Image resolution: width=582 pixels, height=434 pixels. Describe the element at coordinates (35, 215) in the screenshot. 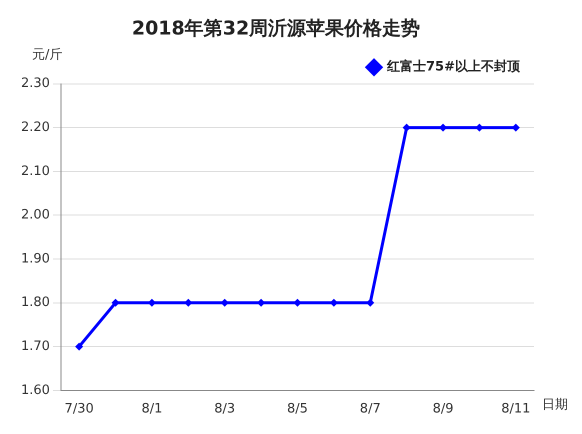

I see `y-tick-label: 2.00` at that location.